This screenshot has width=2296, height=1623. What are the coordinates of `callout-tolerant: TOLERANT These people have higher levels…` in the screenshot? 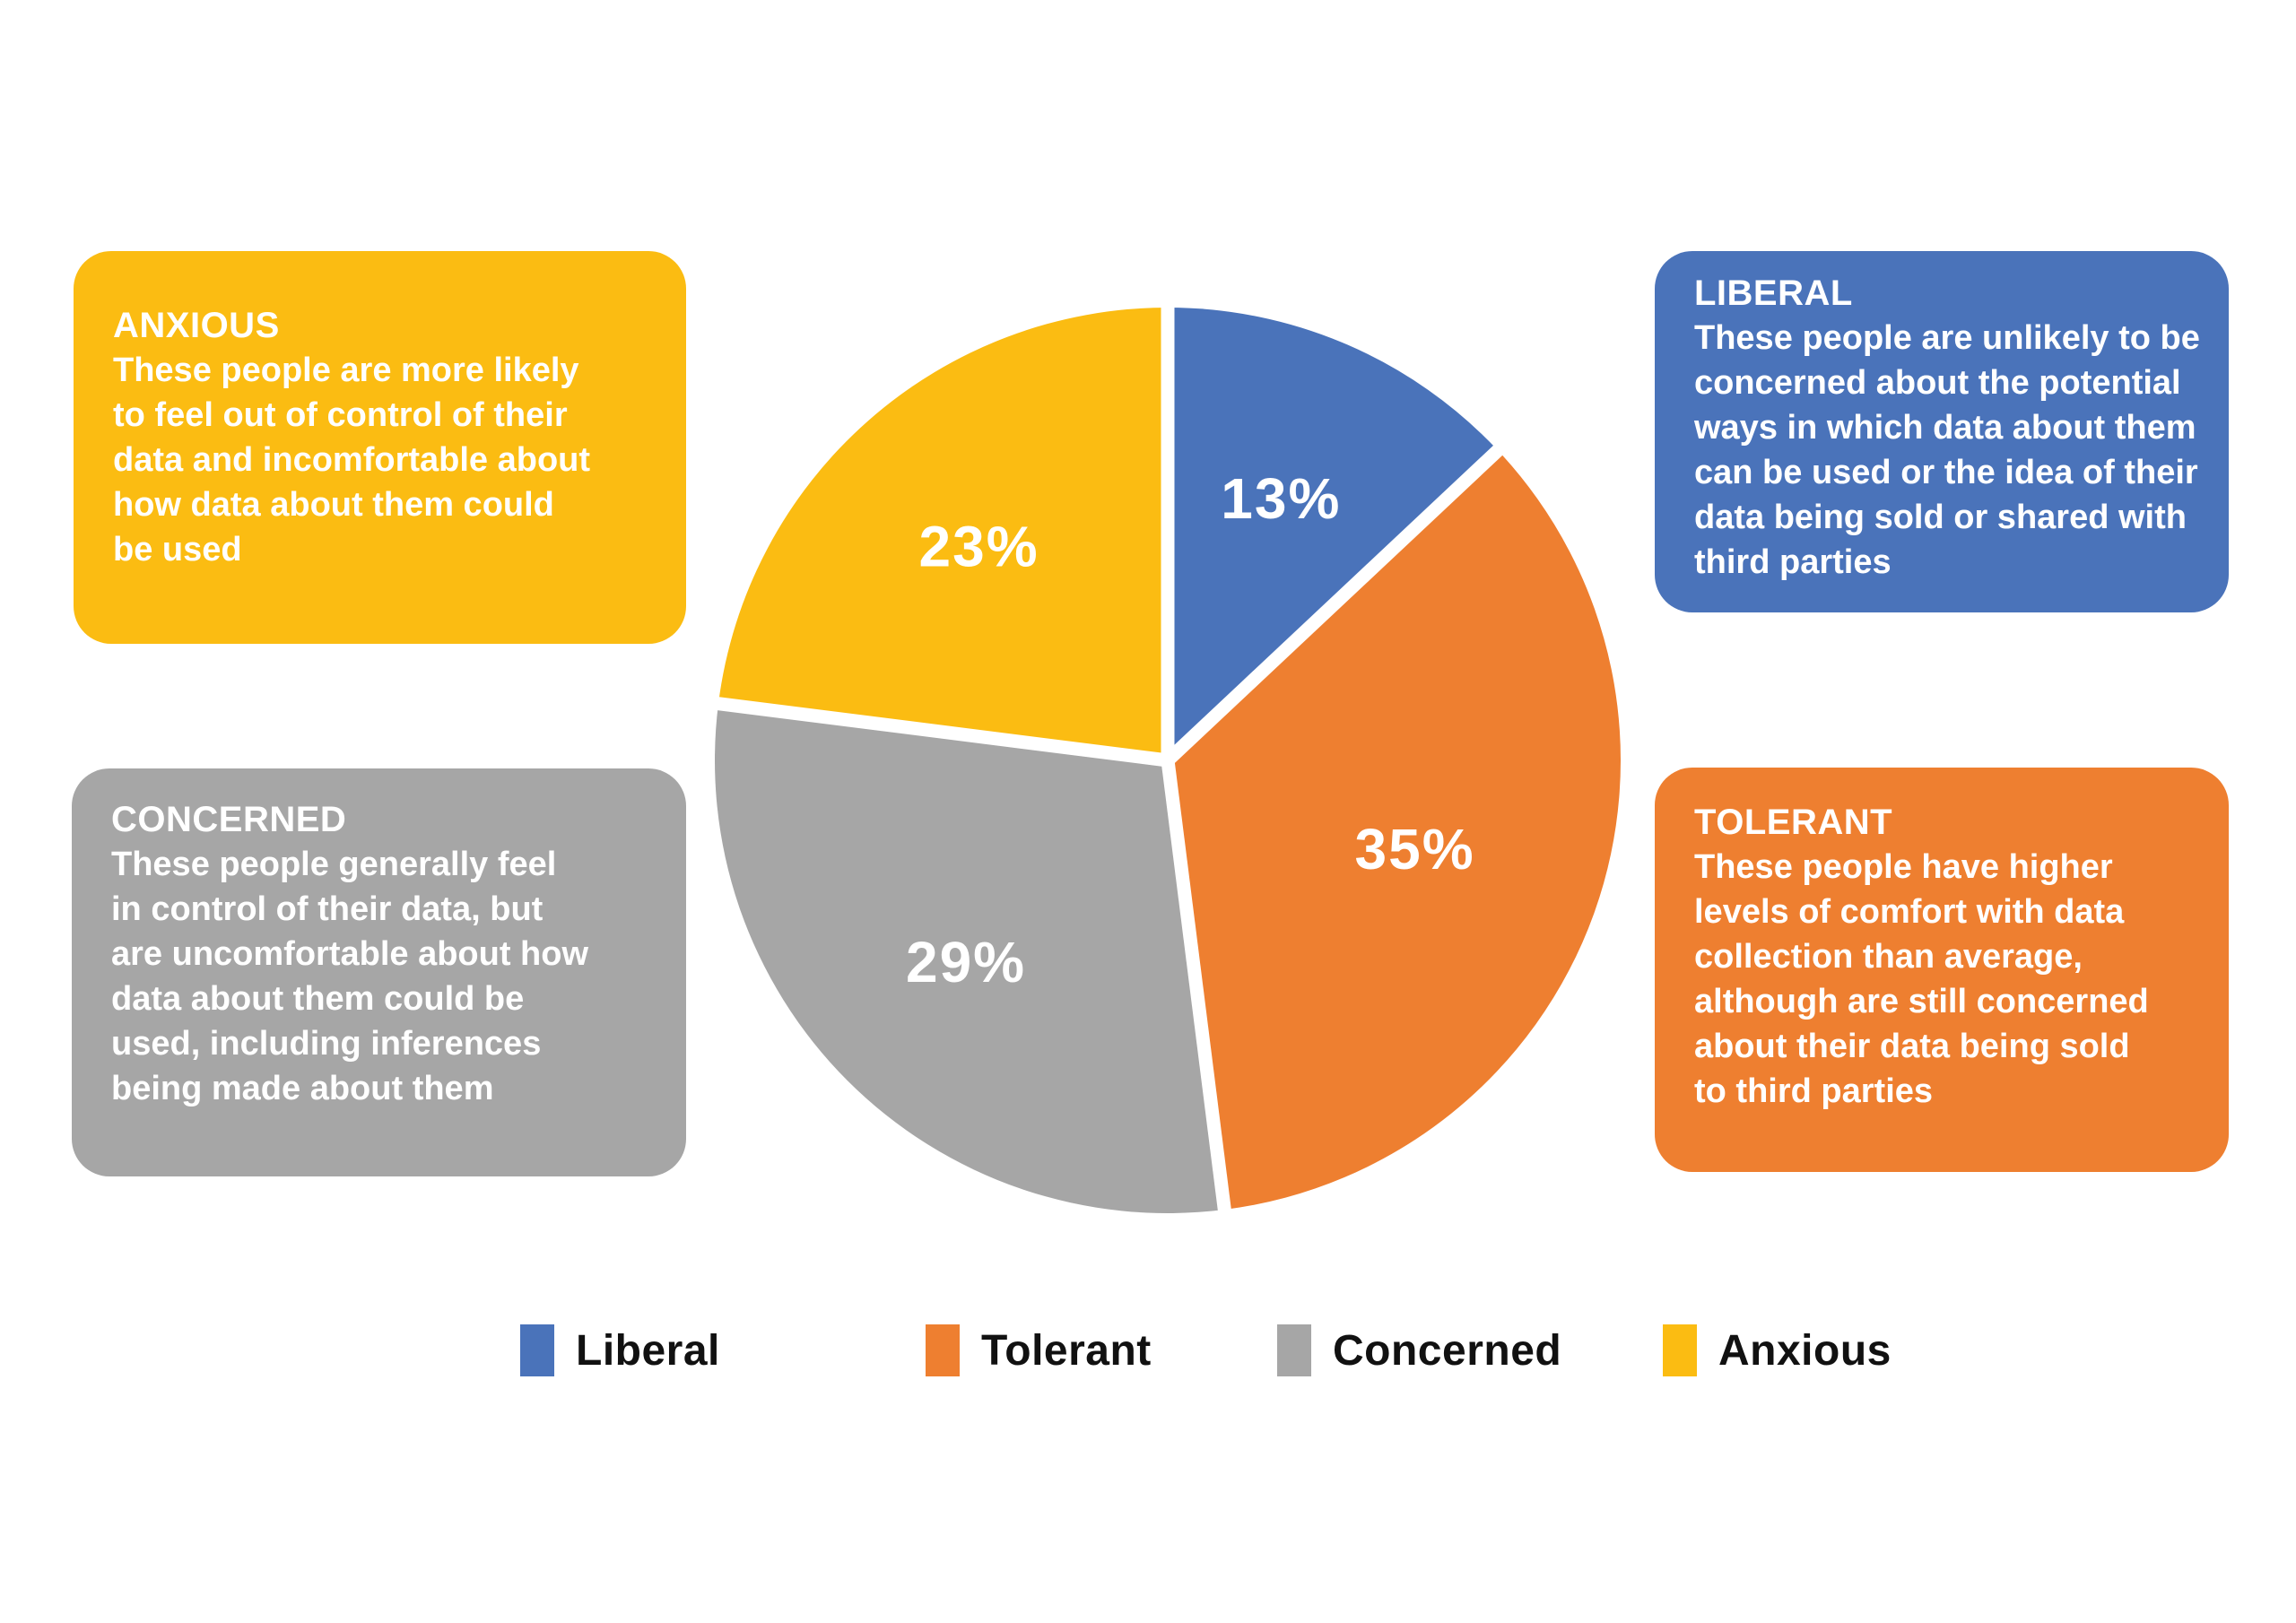 It's located at (1942, 970).